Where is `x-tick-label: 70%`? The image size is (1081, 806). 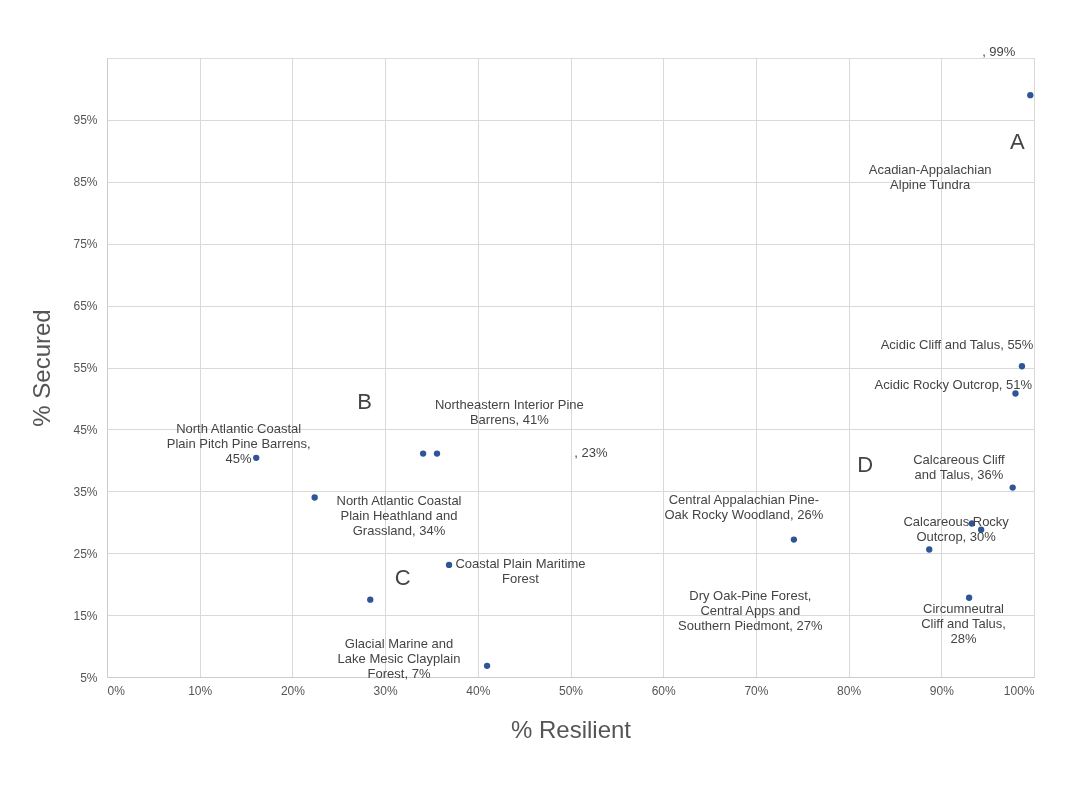 x-tick-label: 70% is located at coordinates (756, 690).